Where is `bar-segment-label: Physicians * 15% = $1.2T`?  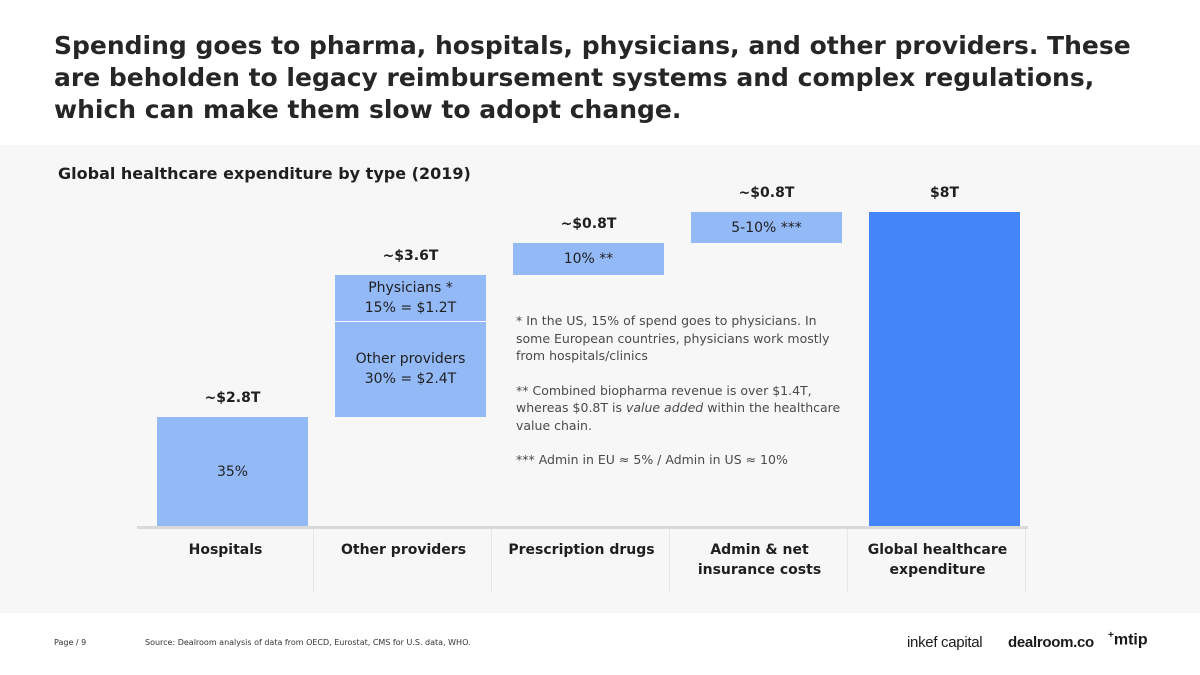 bar-segment-label: Physicians * 15% = $1.2T is located at coordinates (410, 297).